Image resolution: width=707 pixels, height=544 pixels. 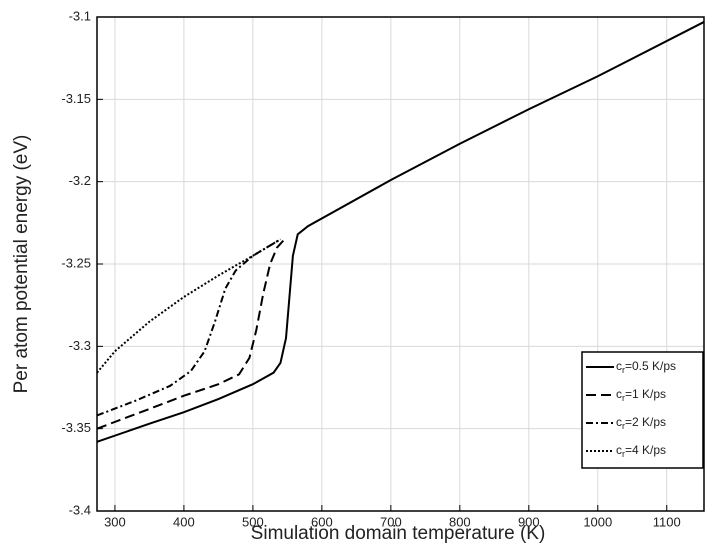 What do you see at coordinates (76, 427) in the screenshot?
I see `y-tick-label: -3.35` at bounding box center [76, 427].